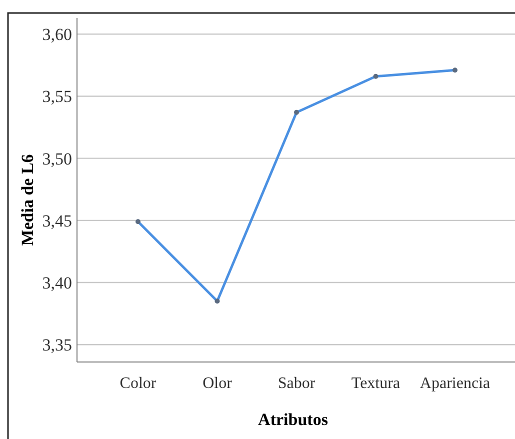 This screenshot has height=439, width=515. Describe the element at coordinates (57, 96) in the screenshot. I see `y-tick-label: 3,55` at that location.